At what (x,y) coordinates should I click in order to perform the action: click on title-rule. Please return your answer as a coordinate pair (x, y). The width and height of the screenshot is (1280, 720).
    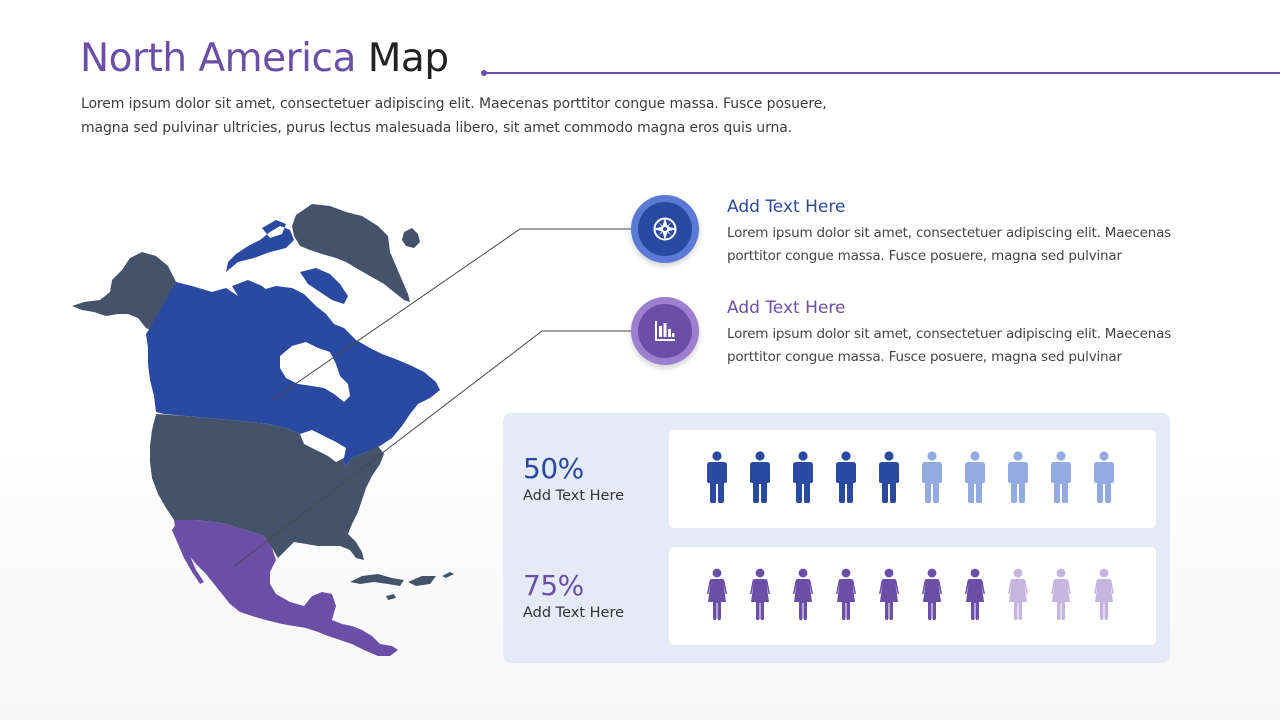
    Looking at the image, I should click on (882, 73).